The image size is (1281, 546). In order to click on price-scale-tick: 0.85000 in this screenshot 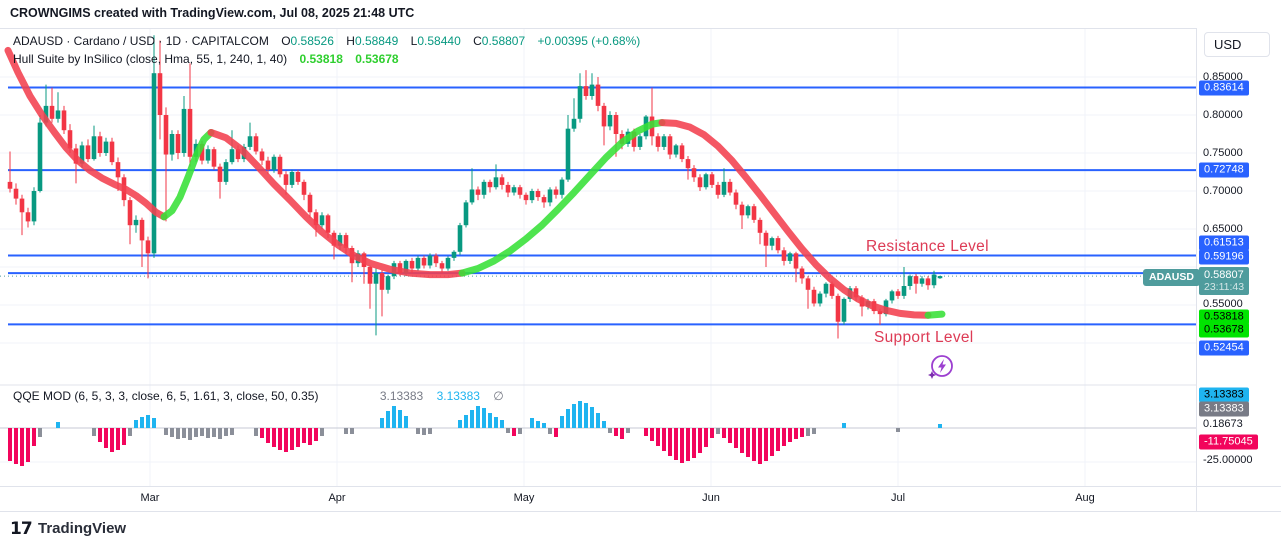, I will do `click(1223, 77)`.